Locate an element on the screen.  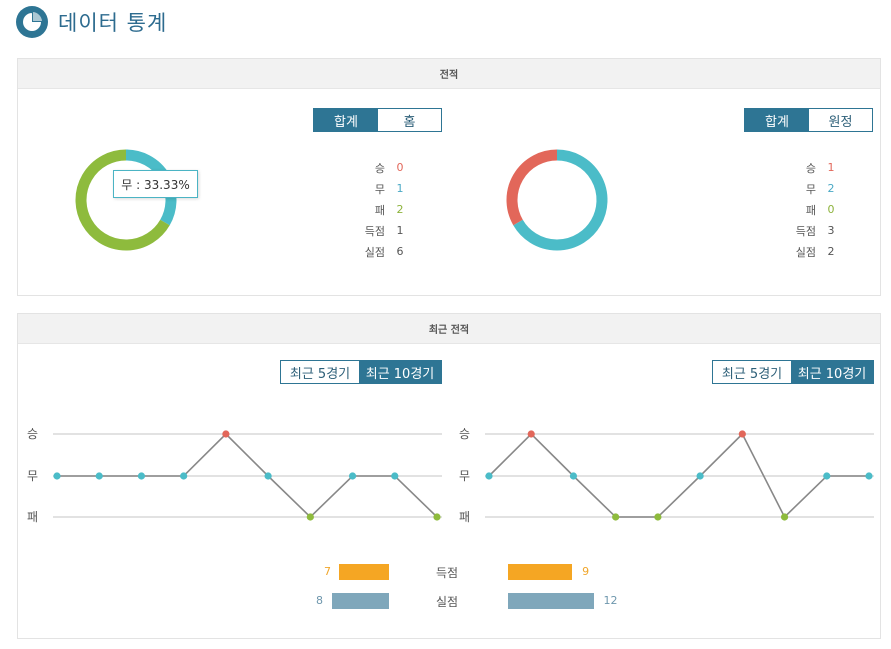
record-panel-title: 전적 is located at coordinates (449, 74).